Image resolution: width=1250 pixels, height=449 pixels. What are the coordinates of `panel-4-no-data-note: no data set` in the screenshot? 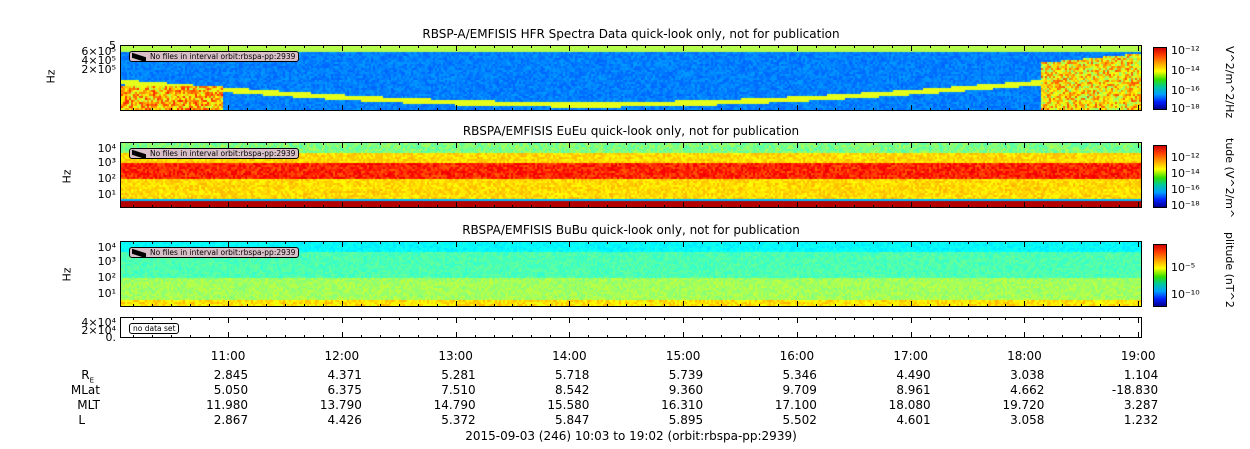 It's located at (154, 328).